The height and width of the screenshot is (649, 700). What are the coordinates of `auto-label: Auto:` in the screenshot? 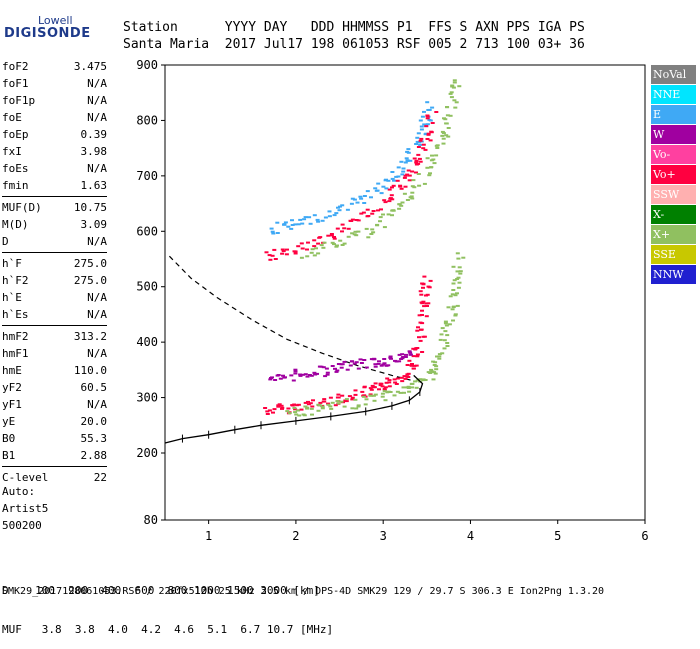 It's located at (19, 491).